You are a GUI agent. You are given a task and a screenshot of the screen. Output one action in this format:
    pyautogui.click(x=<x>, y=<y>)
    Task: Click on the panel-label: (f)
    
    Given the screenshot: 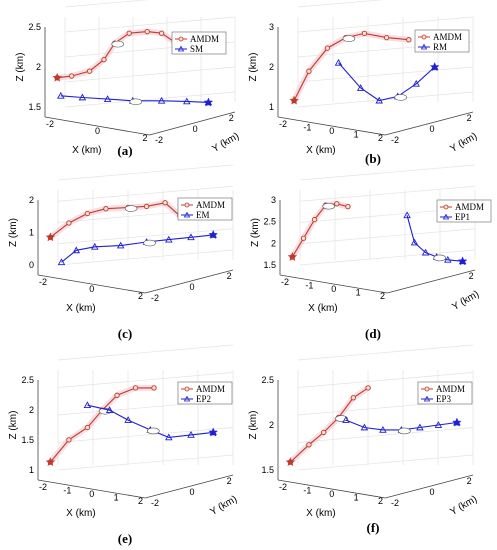 What is the action you would take?
    pyautogui.click(x=373, y=527)
    